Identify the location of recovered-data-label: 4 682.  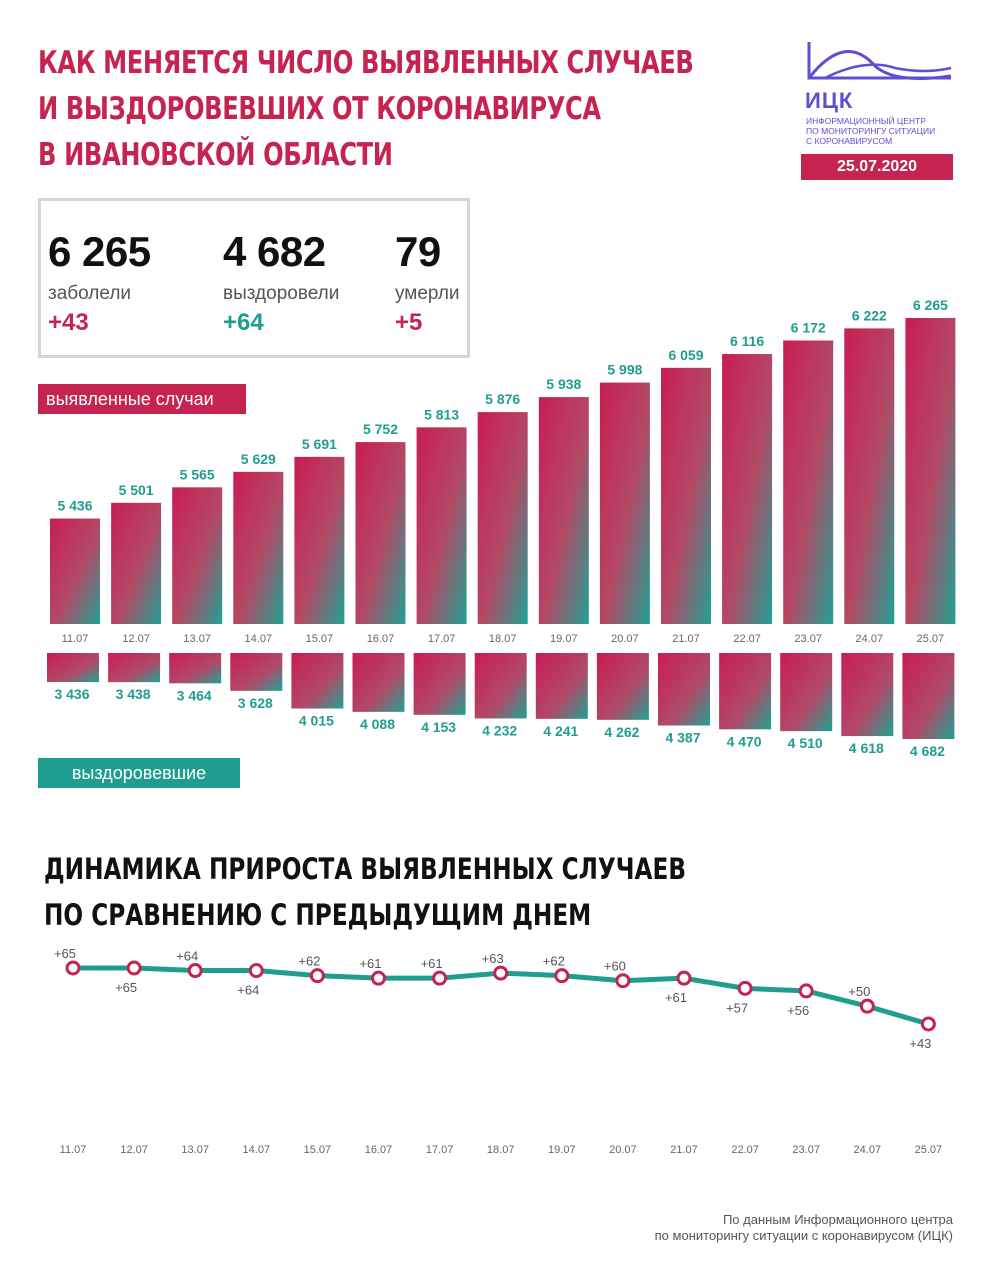
(927, 751).